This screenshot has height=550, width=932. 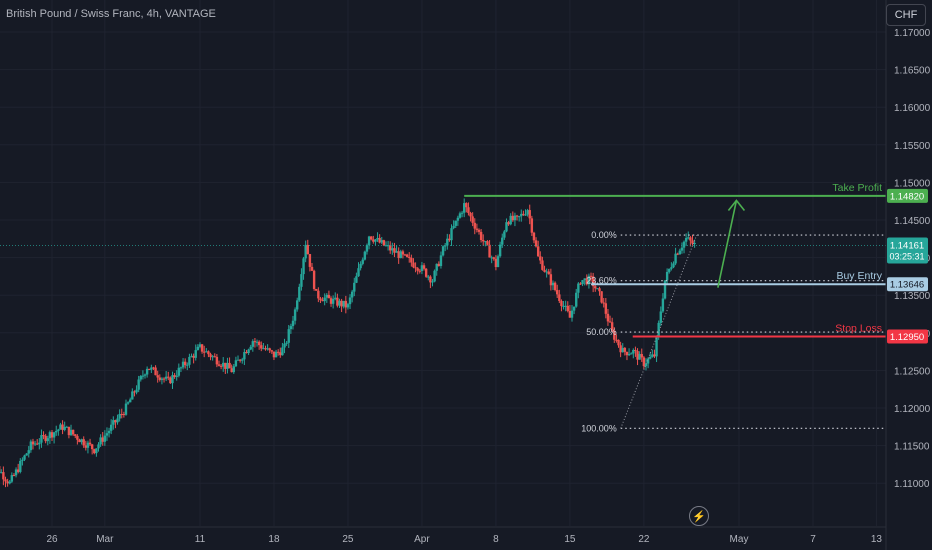 What do you see at coordinates (813, 539) in the screenshot?
I see `time-tick-label: 7` at bounding box center [813, 539].